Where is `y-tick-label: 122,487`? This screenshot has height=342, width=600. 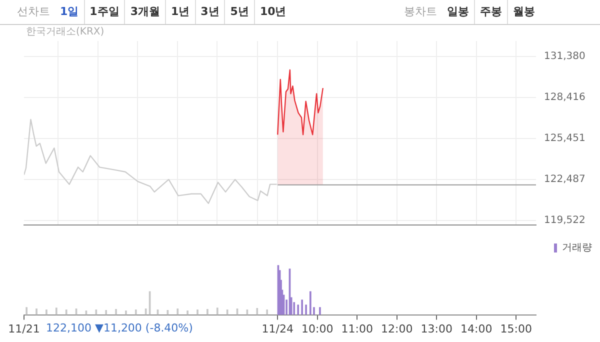 y-tick-label: 122,487 is located at coordinates (565, 180).